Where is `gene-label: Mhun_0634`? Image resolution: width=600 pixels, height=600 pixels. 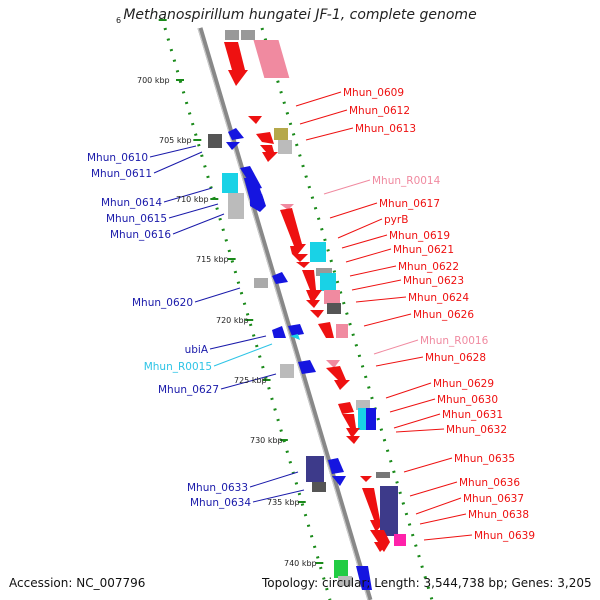 gene-label: Mhun_0634 is located at coordinates (220, 503).